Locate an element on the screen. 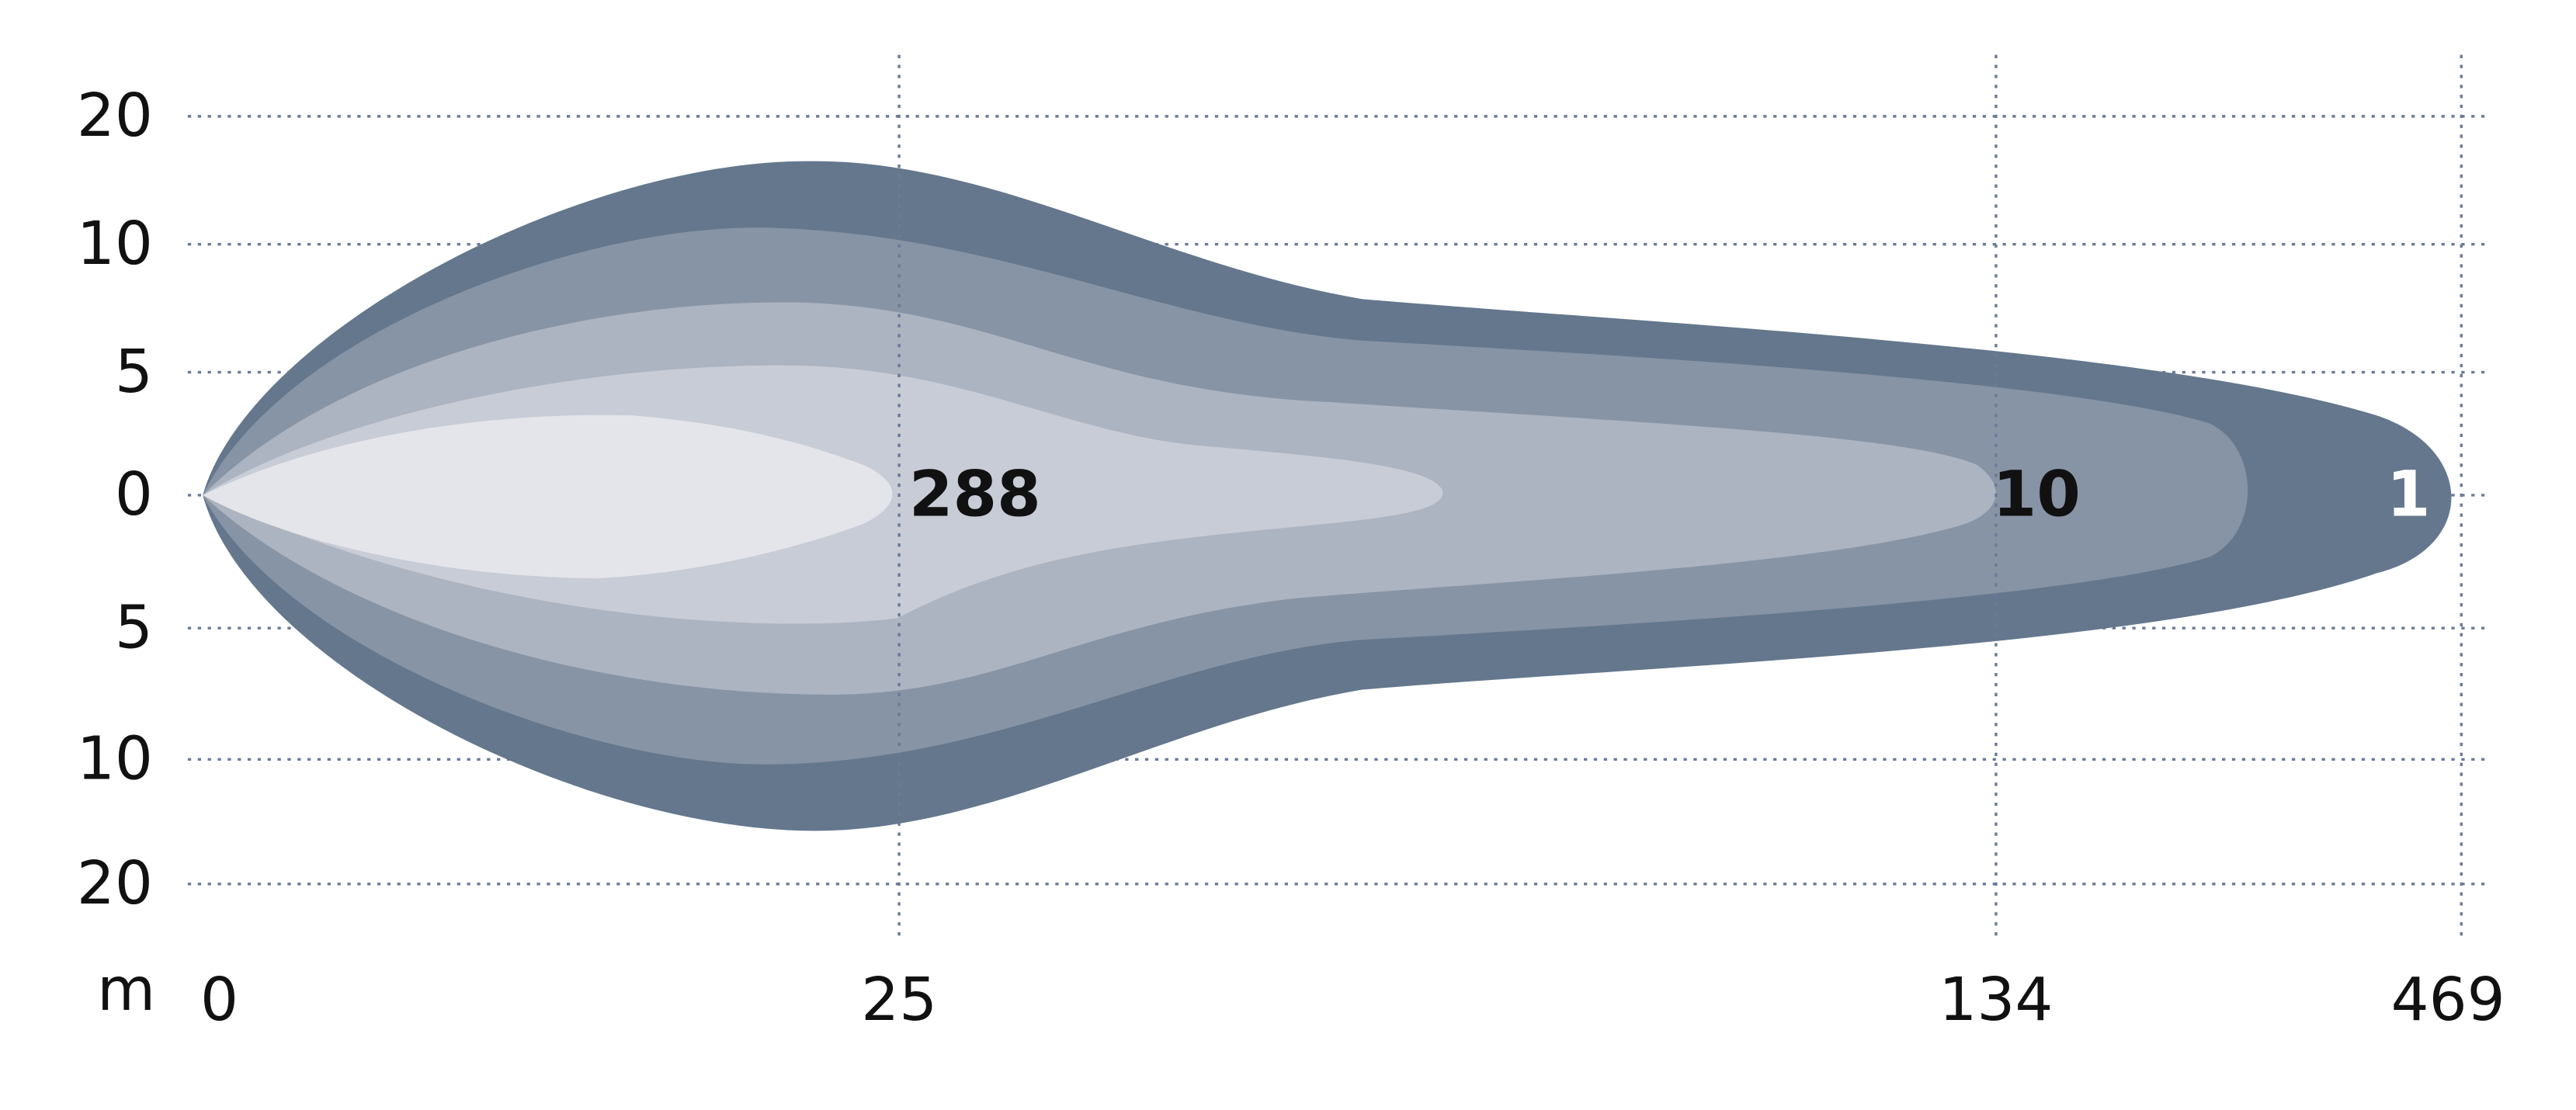  lux-label: 288 is located at coordinates (975, 495).